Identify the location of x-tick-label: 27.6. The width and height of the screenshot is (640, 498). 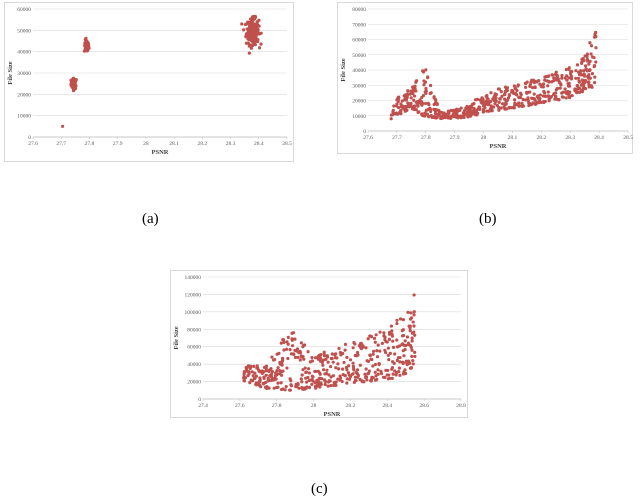
(240, 406).